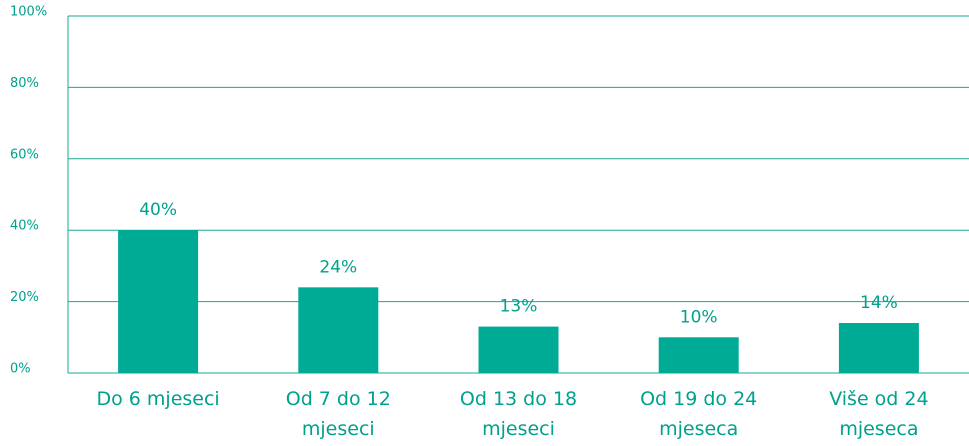  I want to click on x-tick-label: Od 13 do 18 mjeseci, so click(518, 414).